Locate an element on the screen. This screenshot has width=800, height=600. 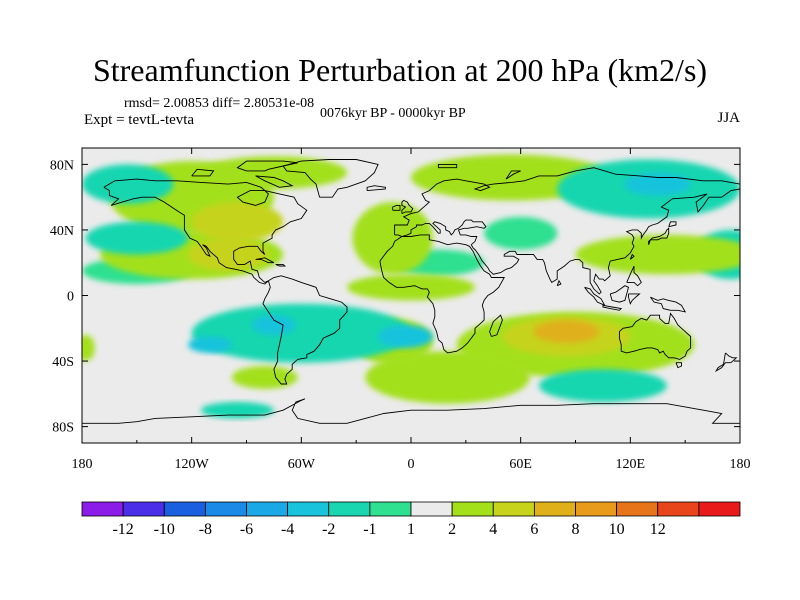
x-tick-label: 120W is located at coordinates (192, 464).